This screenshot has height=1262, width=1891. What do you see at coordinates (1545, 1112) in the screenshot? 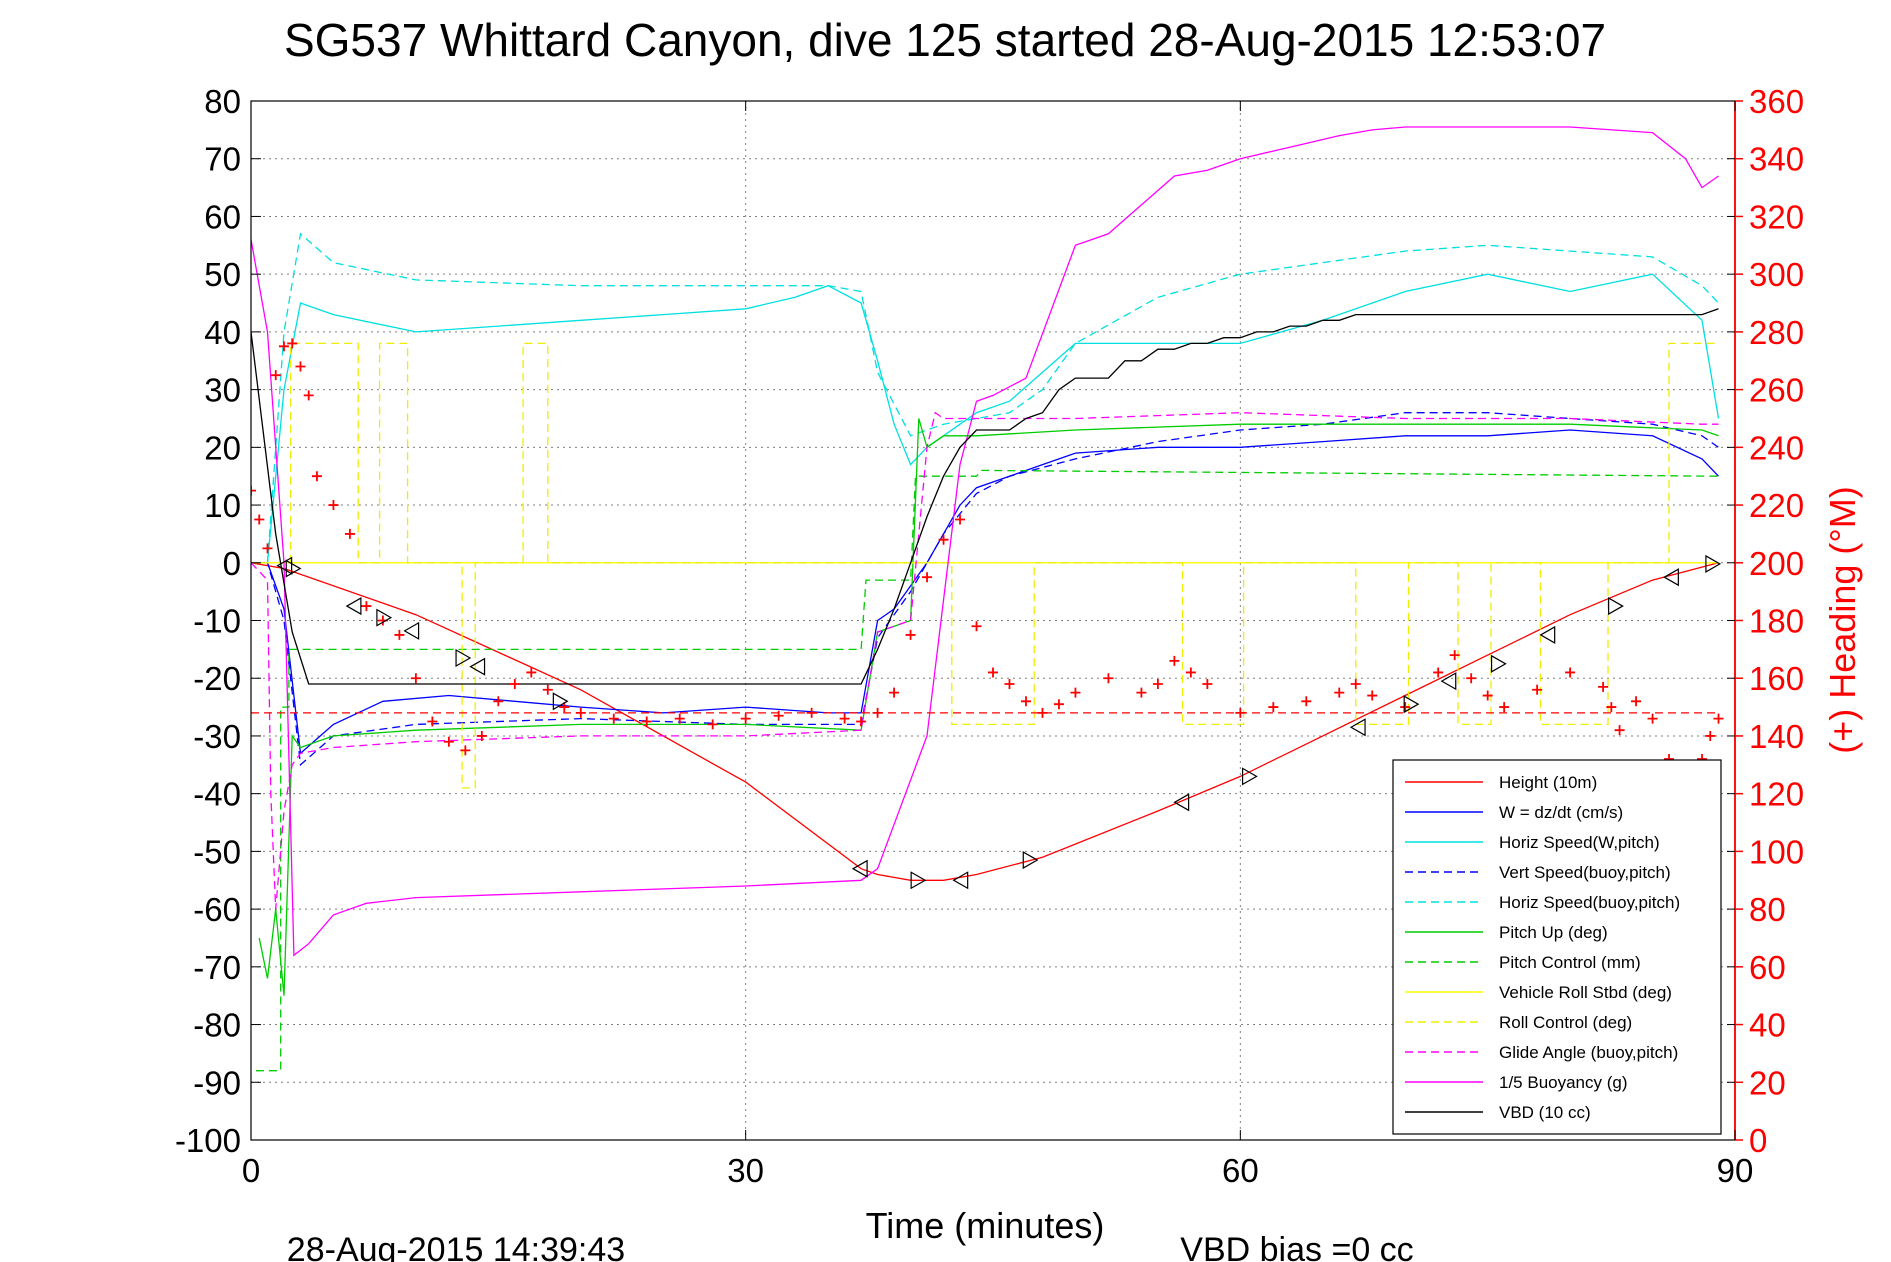
I see `legend-label-vbd-10-cc: VBD (10 cc)` at bounding box center [1545, 1112].